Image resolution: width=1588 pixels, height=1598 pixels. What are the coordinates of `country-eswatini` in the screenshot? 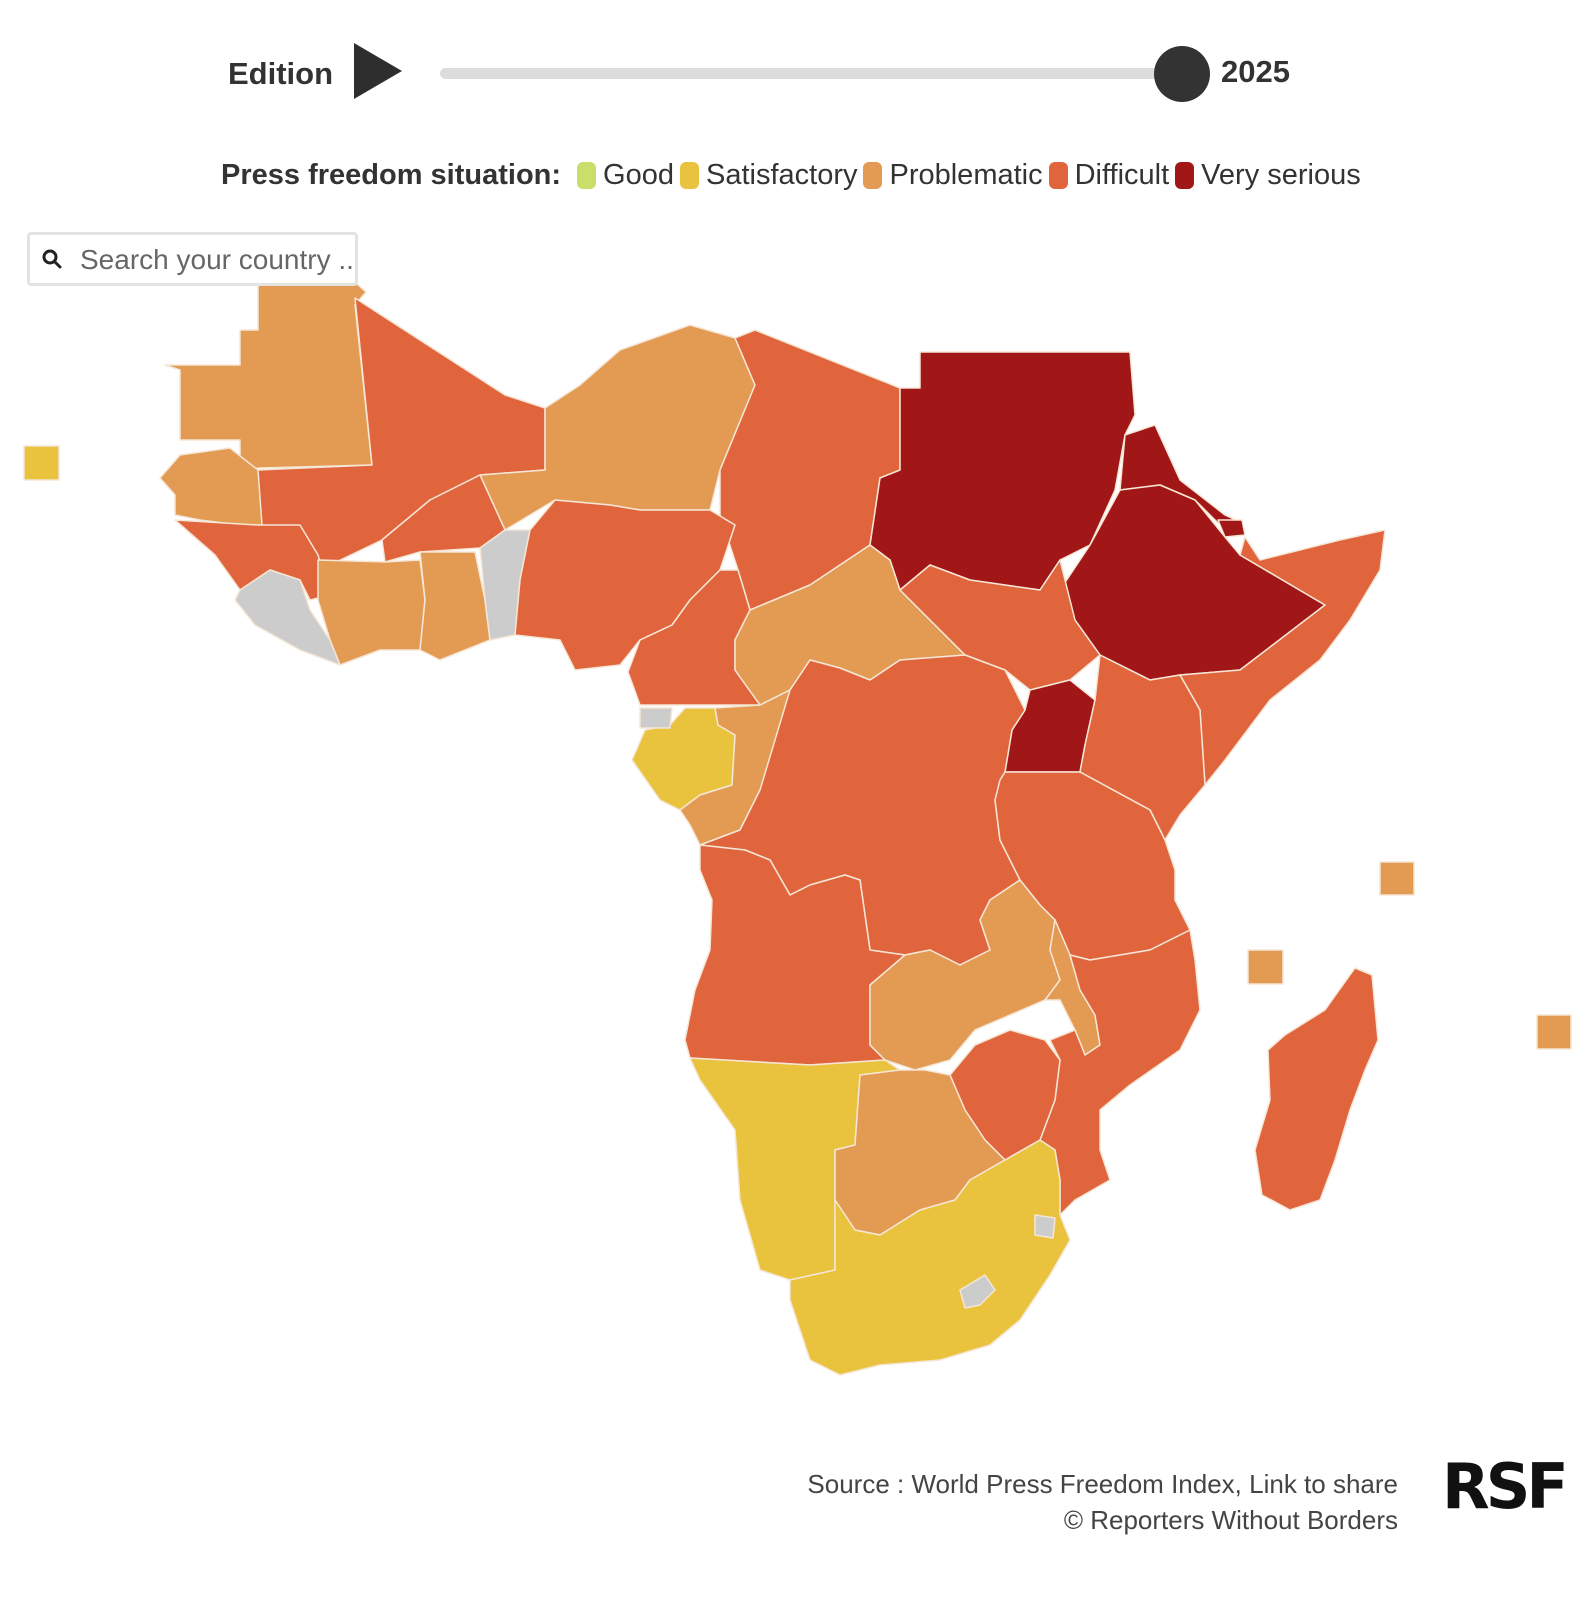 It's located at (1045, 1226).